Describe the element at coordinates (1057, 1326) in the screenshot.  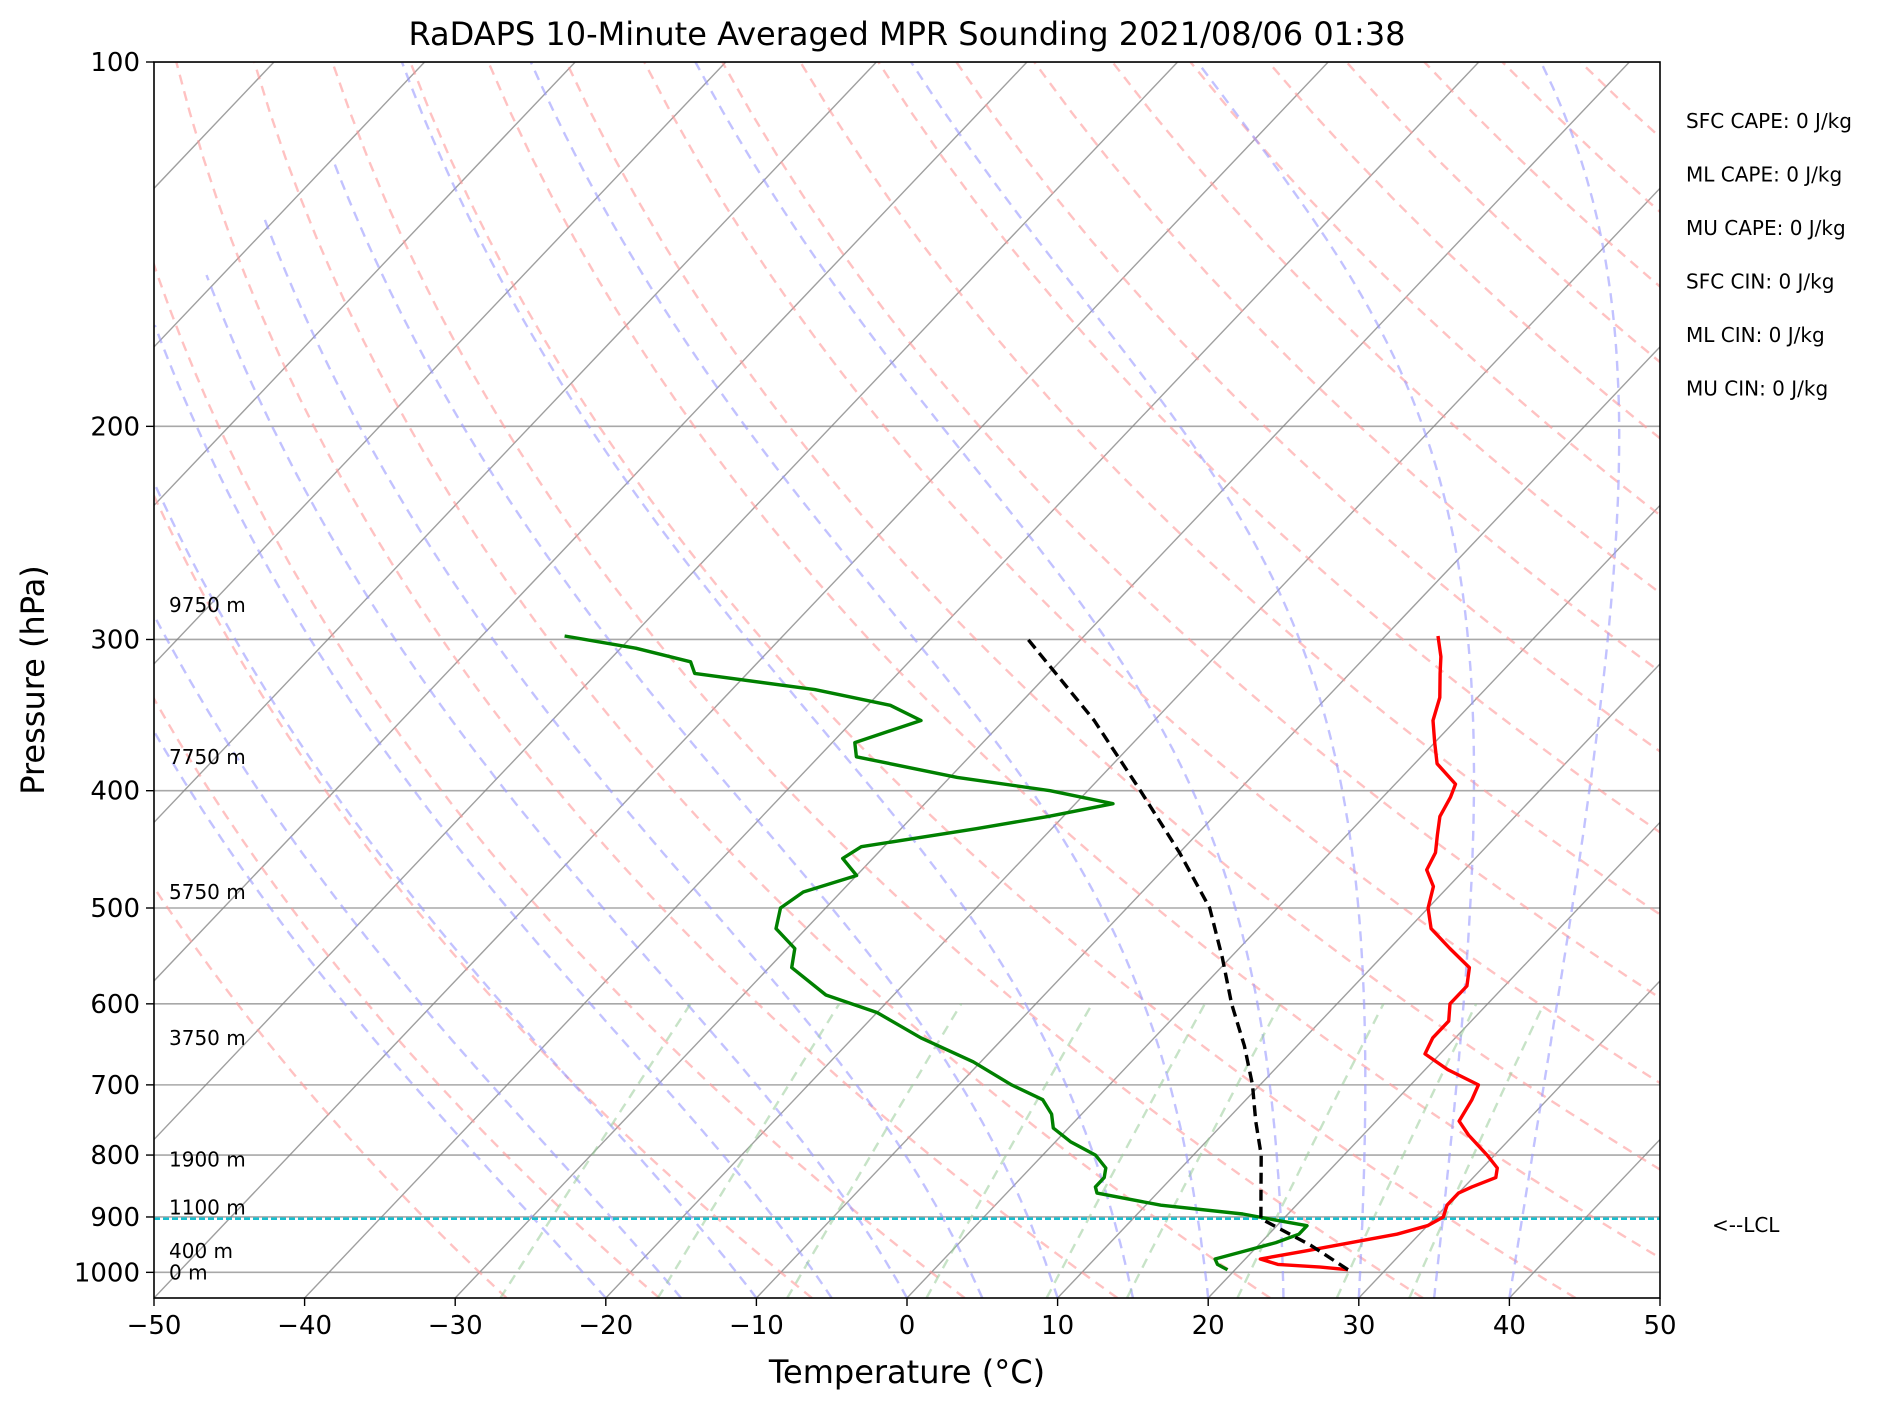
I see `x-tick-label: 10` at that location.